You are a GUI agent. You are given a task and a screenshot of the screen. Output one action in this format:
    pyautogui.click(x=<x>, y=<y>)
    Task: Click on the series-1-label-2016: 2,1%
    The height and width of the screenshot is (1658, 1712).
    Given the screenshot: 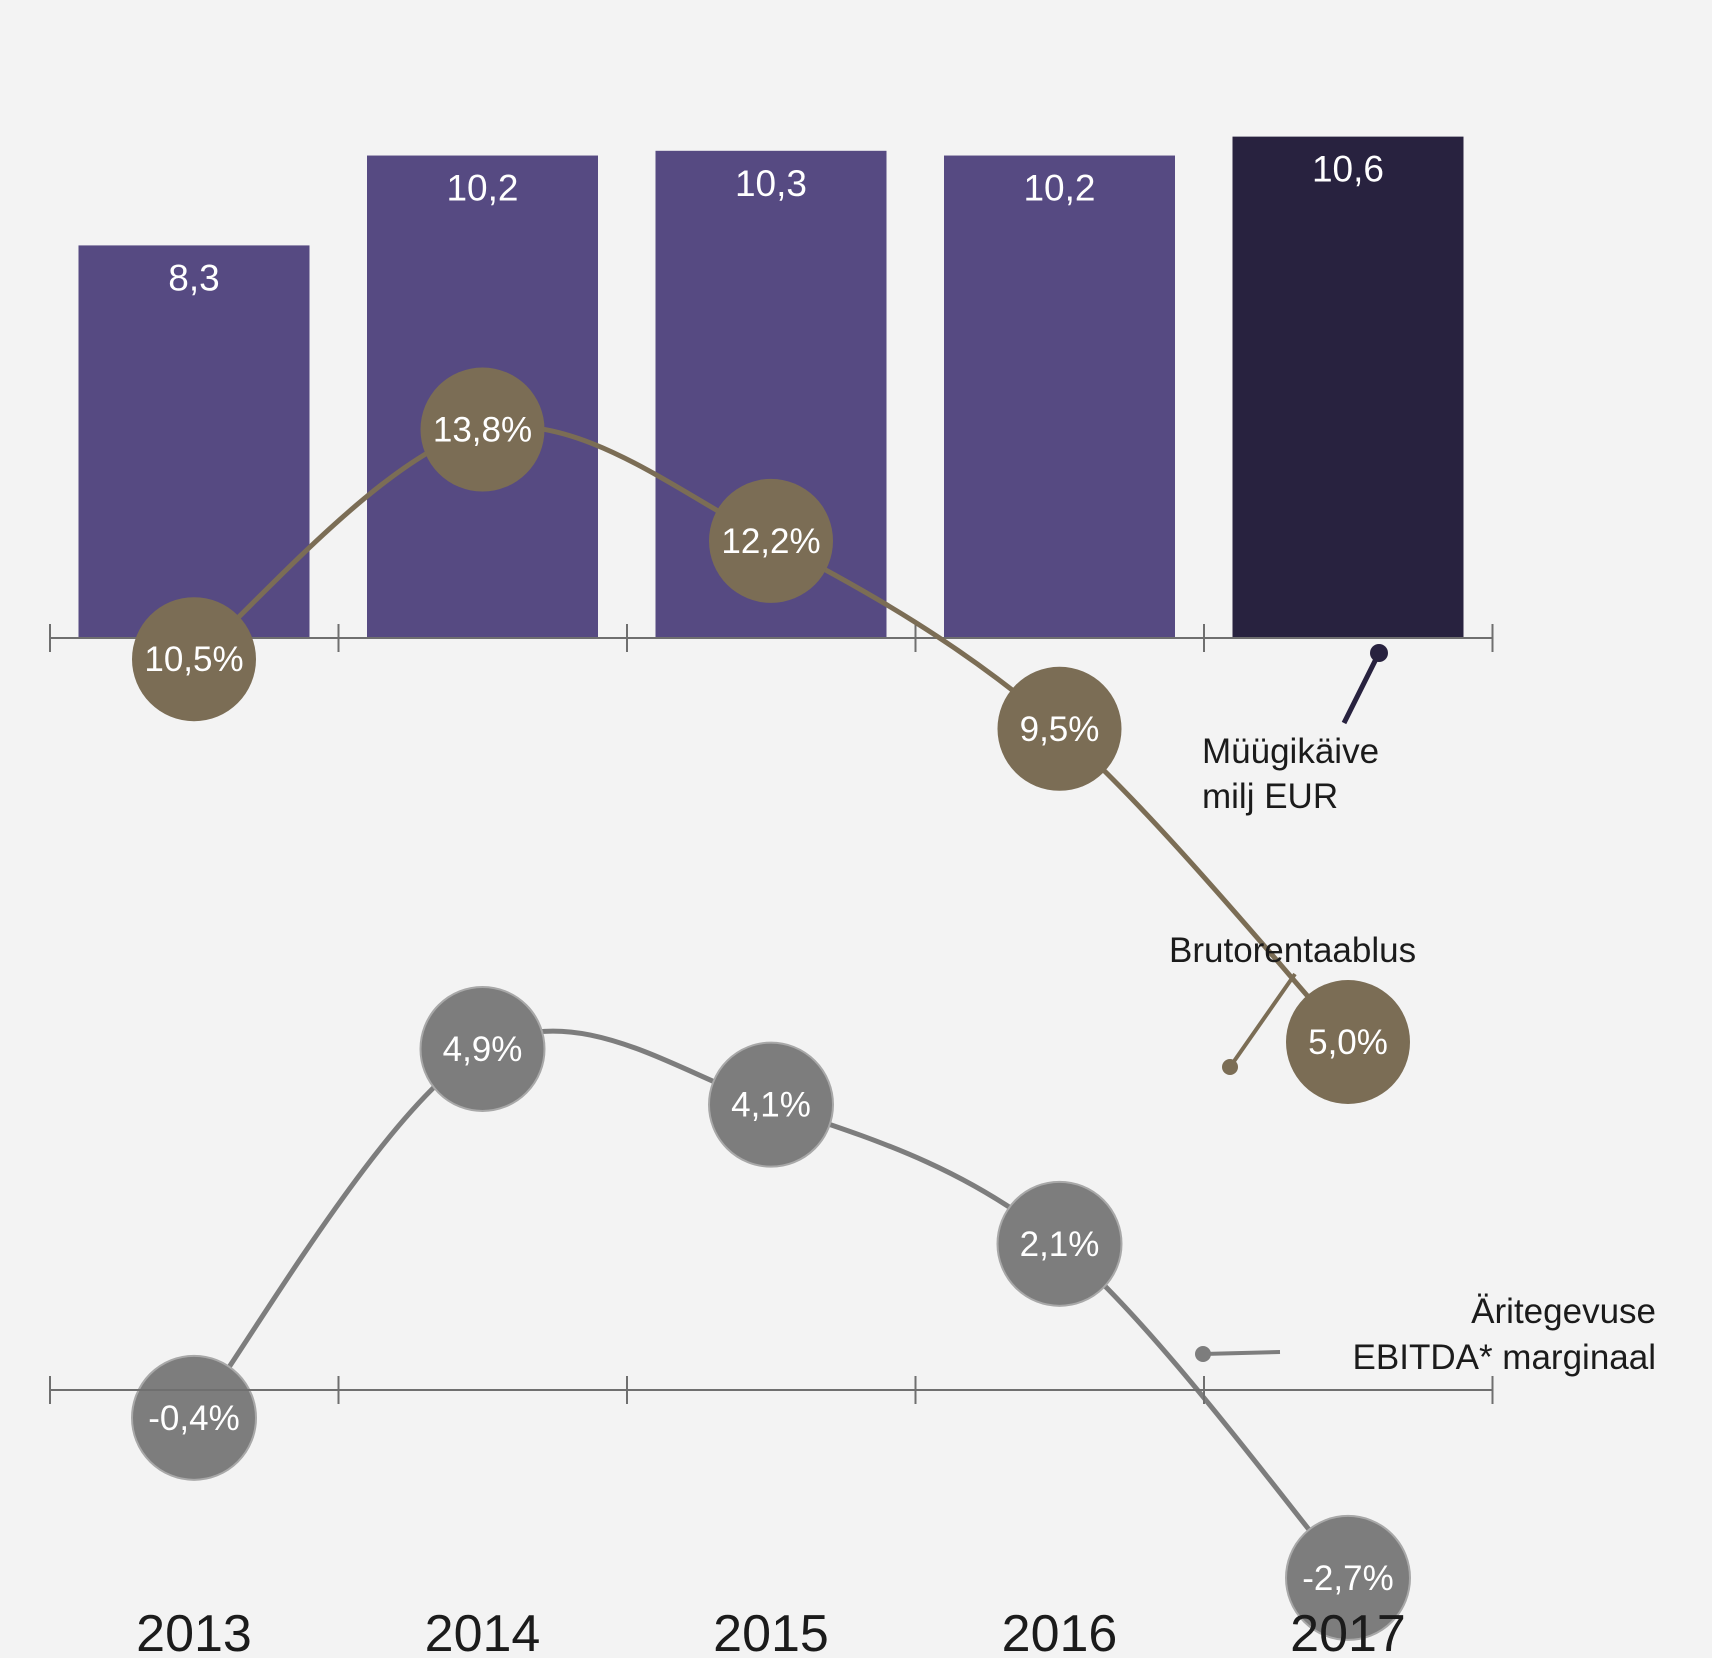 What is the action you would take?
    pyautogui.click(x=1060, y=1244)
    